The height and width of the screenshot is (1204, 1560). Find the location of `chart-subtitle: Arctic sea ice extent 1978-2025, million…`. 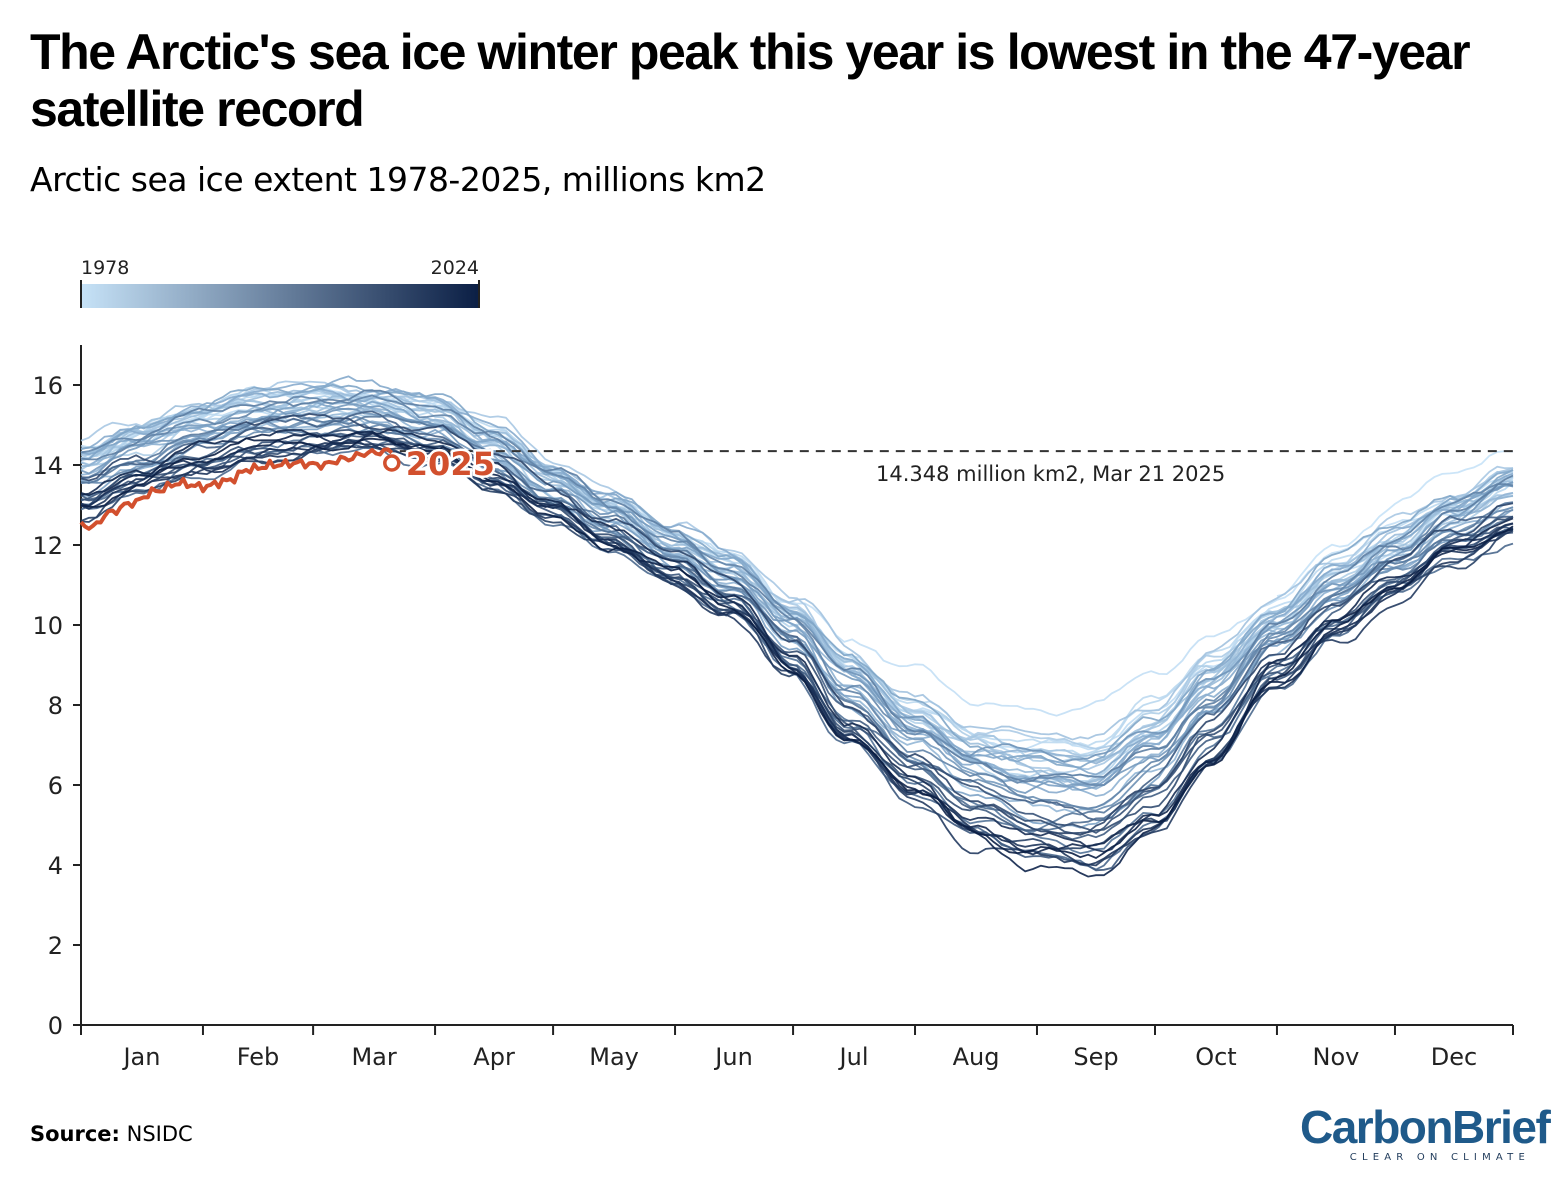

chart-subtitle: Arctic sea ice extent 1978-2025, million… is located at coordinates (398, 179).